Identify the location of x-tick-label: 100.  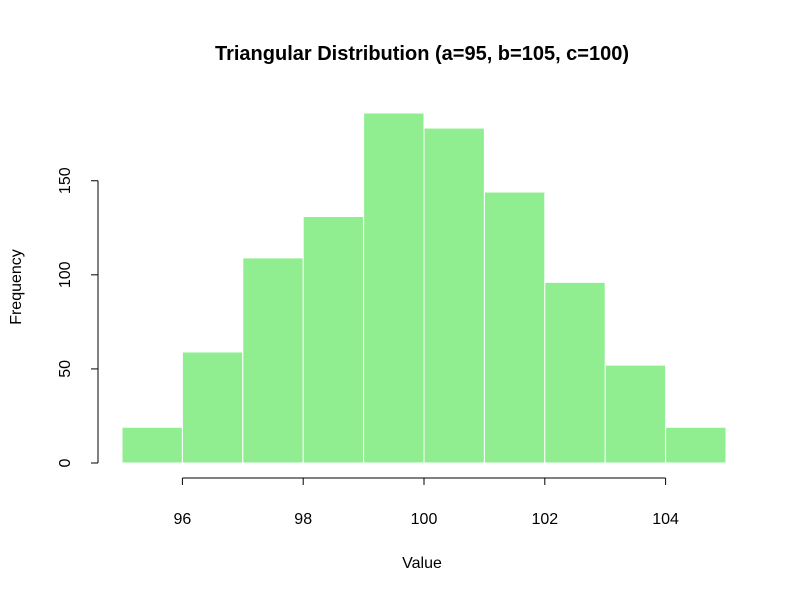
(424, 519).